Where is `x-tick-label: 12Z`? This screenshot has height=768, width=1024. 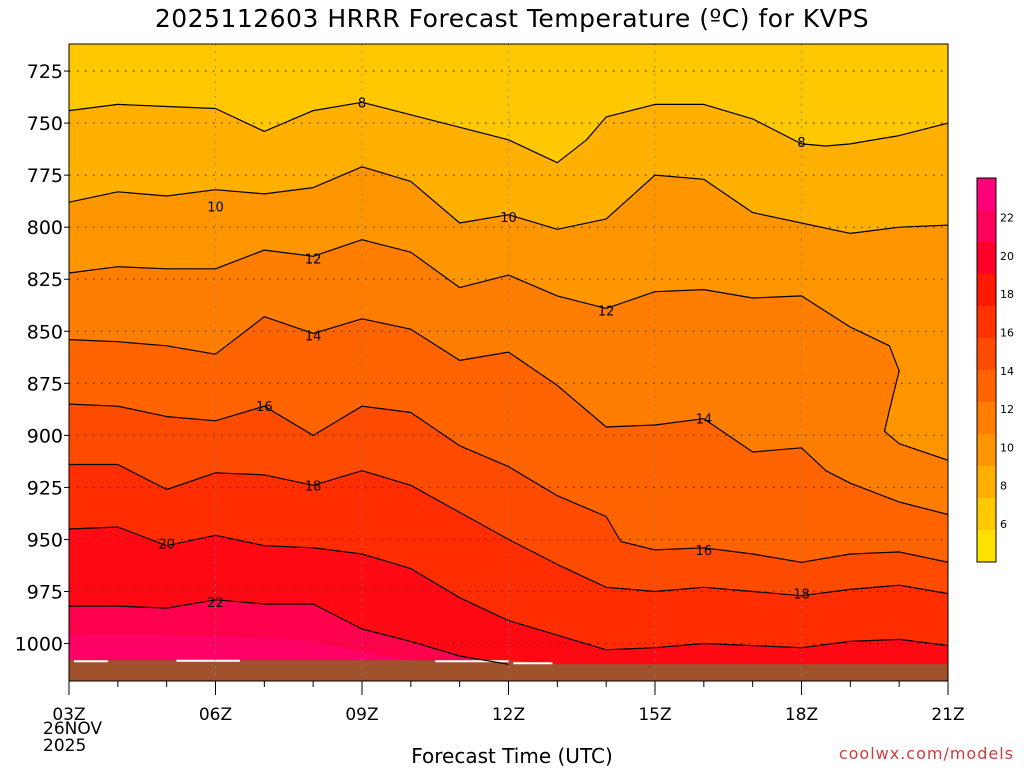 x-tick-label: 12Z is located at coordinates (508, 715).